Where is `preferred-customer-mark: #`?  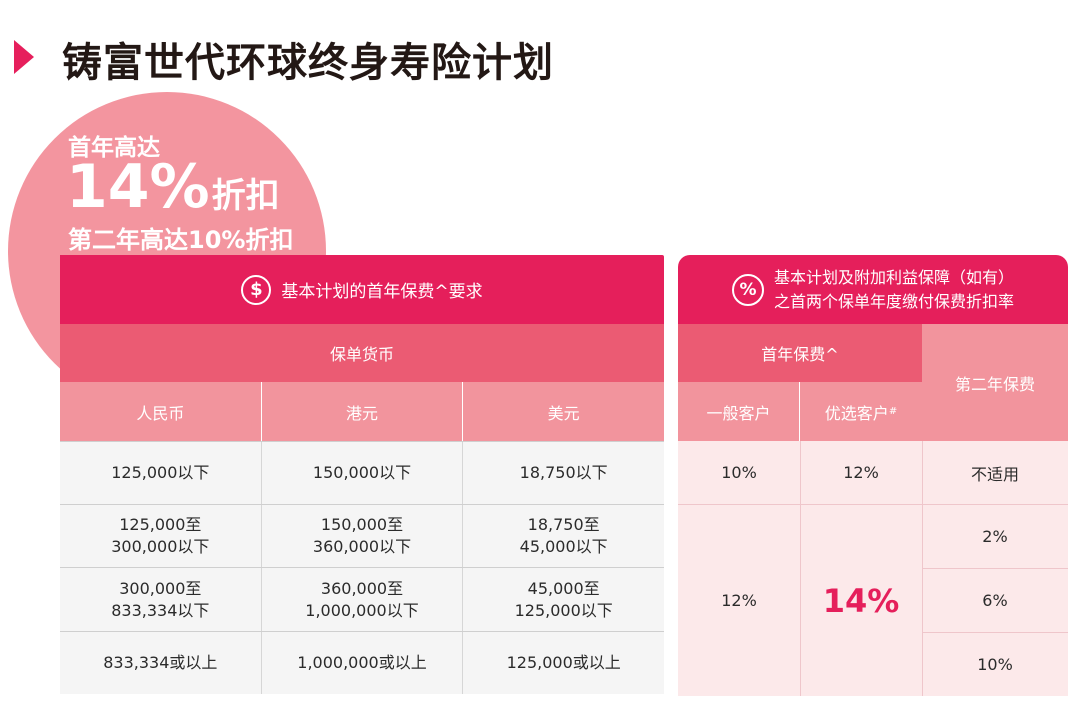 preferred-customer-mark: # is located at coordinates (893, 411).